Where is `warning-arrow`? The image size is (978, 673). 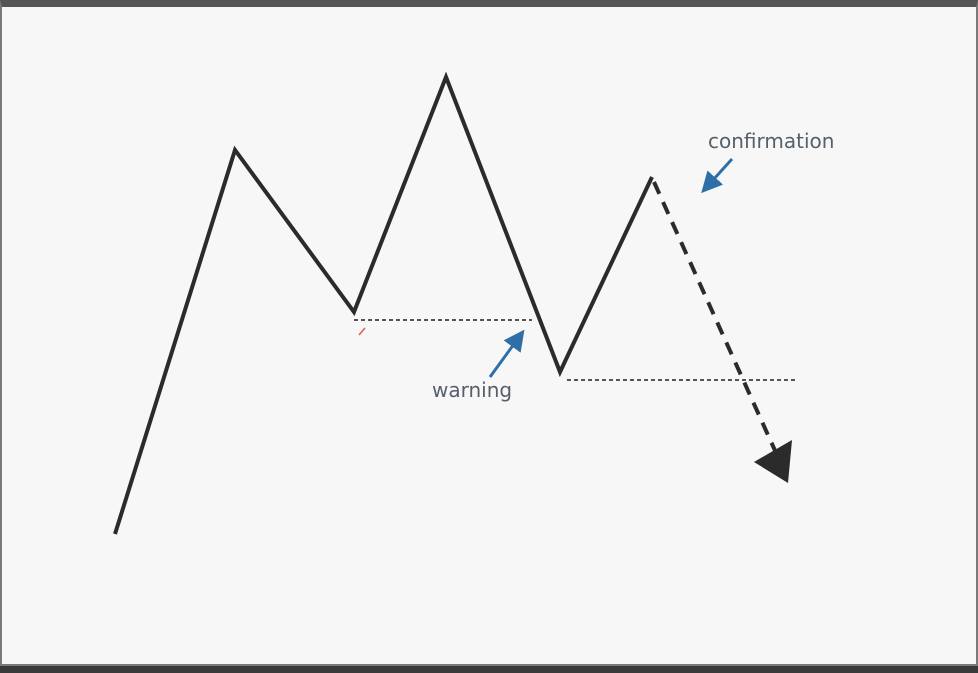
warning-arrow is located at coordinates (506, 353).